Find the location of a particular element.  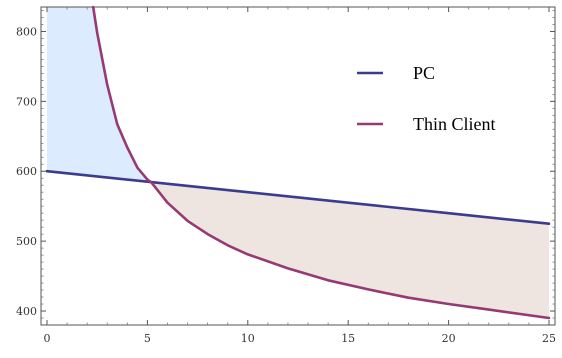

x-tick-label: 20 is located at coordinates (449, 338).